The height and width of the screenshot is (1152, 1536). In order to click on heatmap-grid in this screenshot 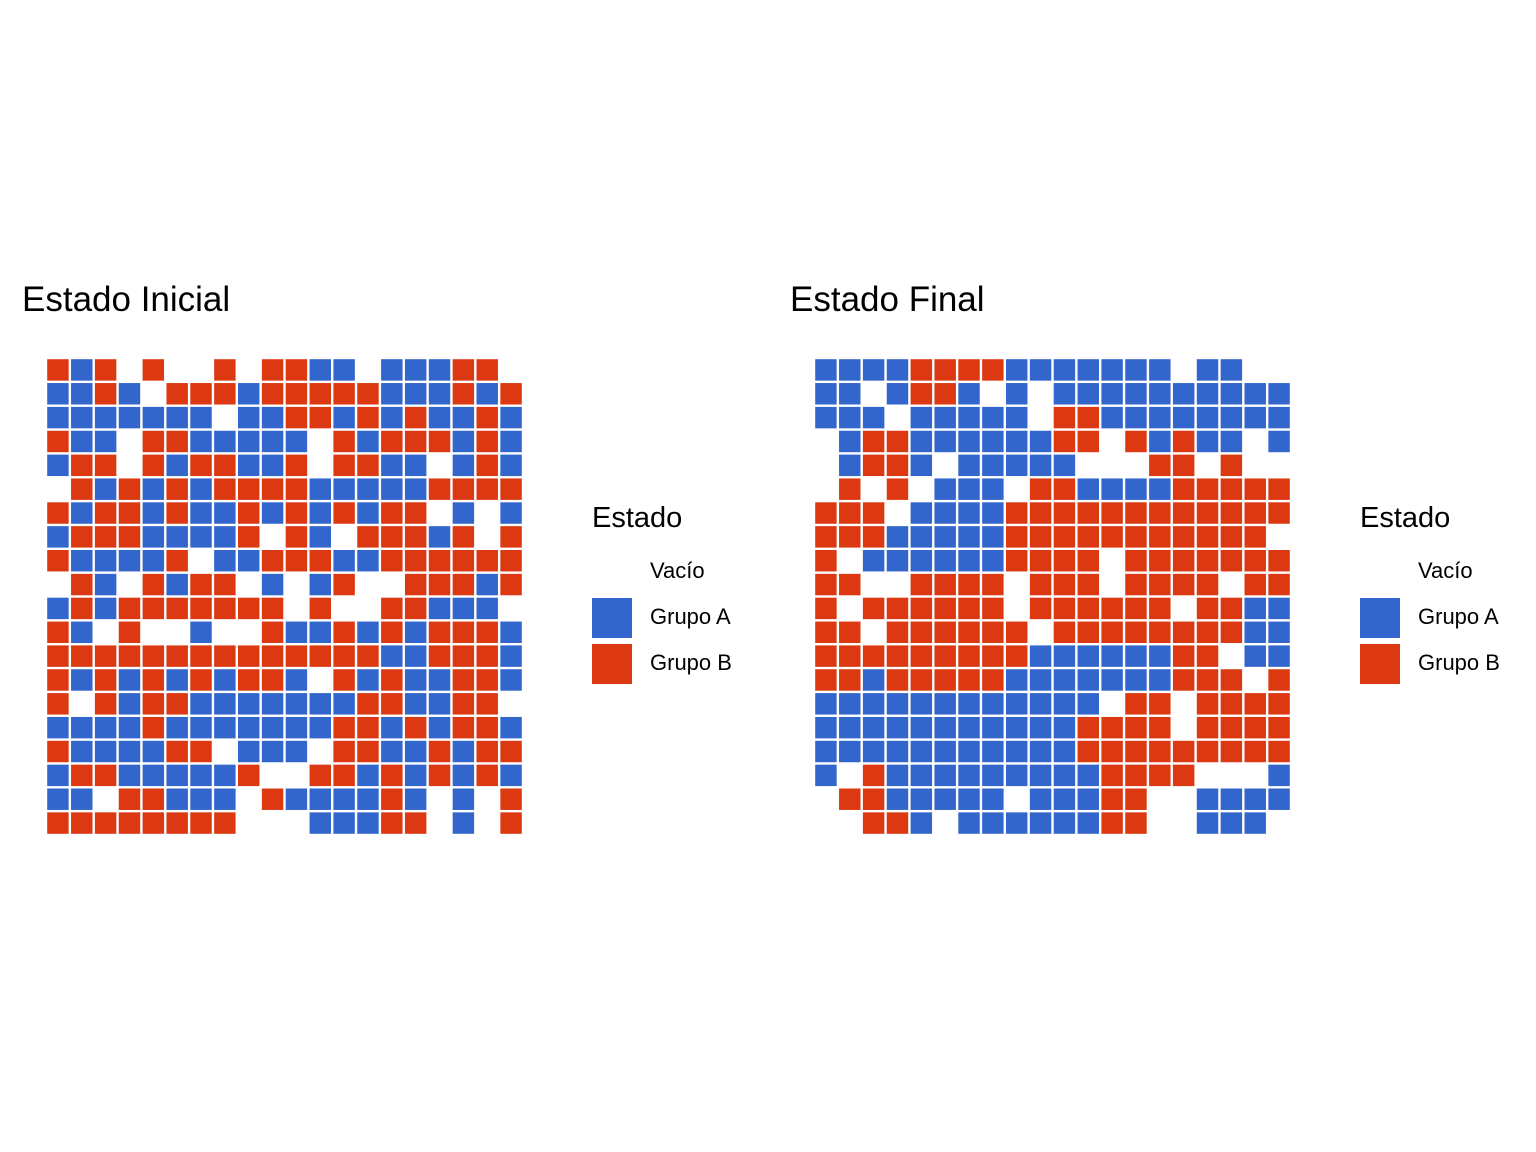, I will do `click(284, 596)`.